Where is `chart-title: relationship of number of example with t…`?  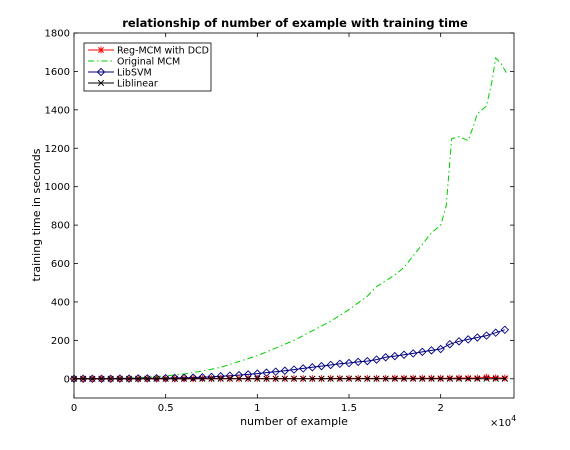 chart-title: relationship of number of example with t… is located at coordinates (295, 23).